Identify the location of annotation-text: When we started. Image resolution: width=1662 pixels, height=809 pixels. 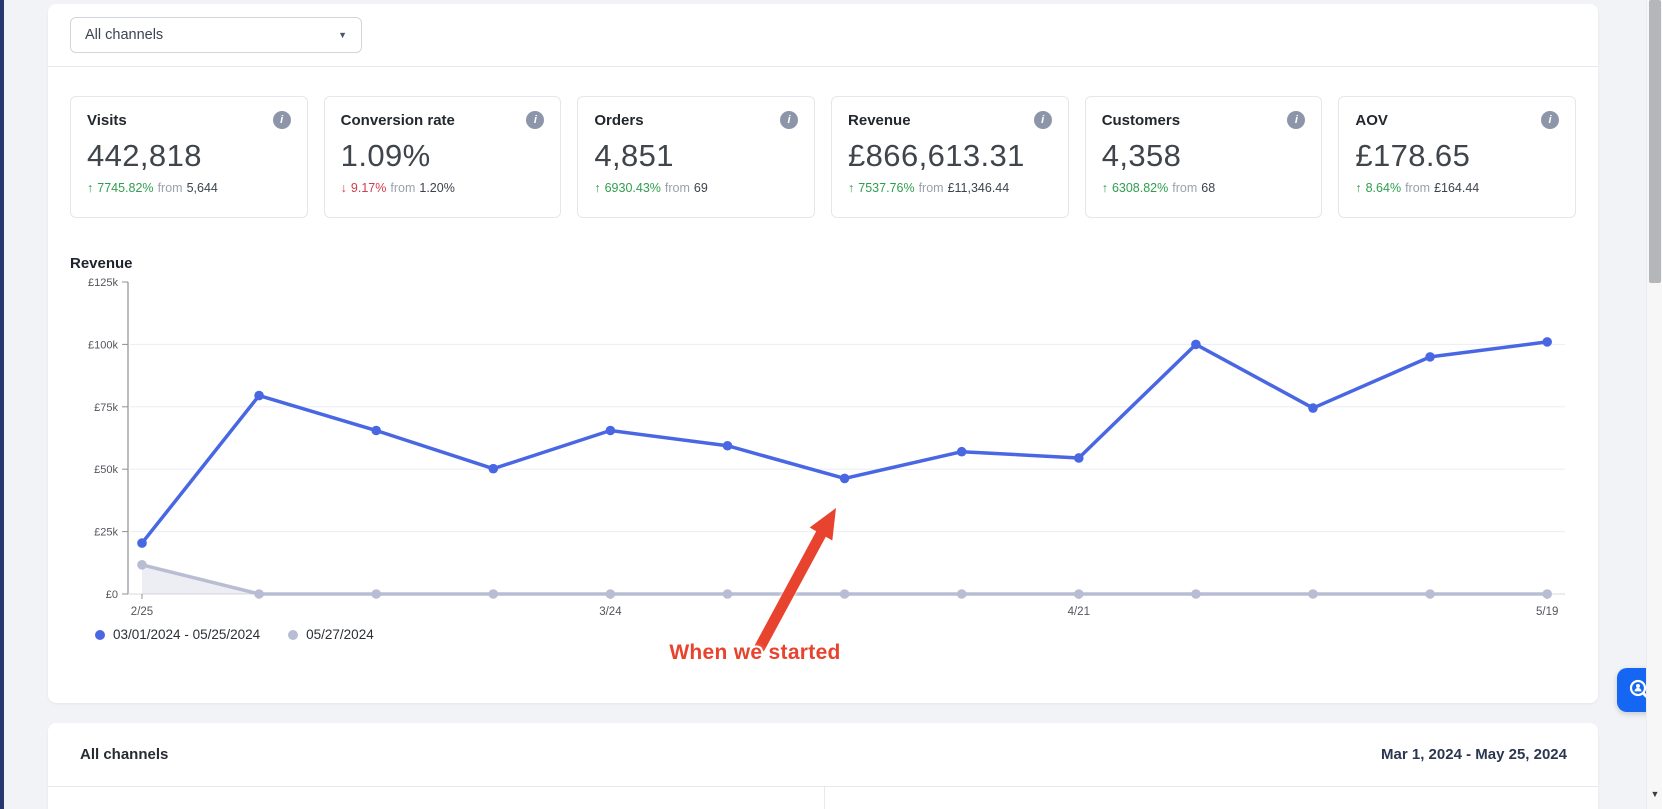
(755, 652).